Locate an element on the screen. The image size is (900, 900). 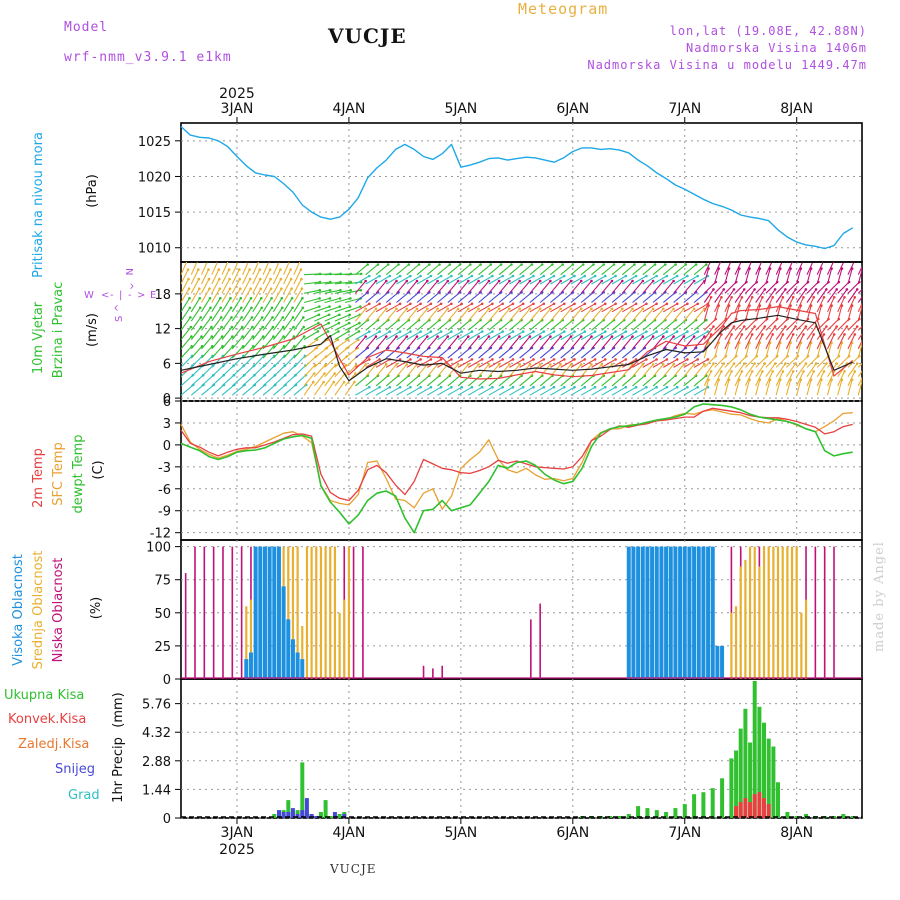
compass-west: W is located at coordinates (89, 295).